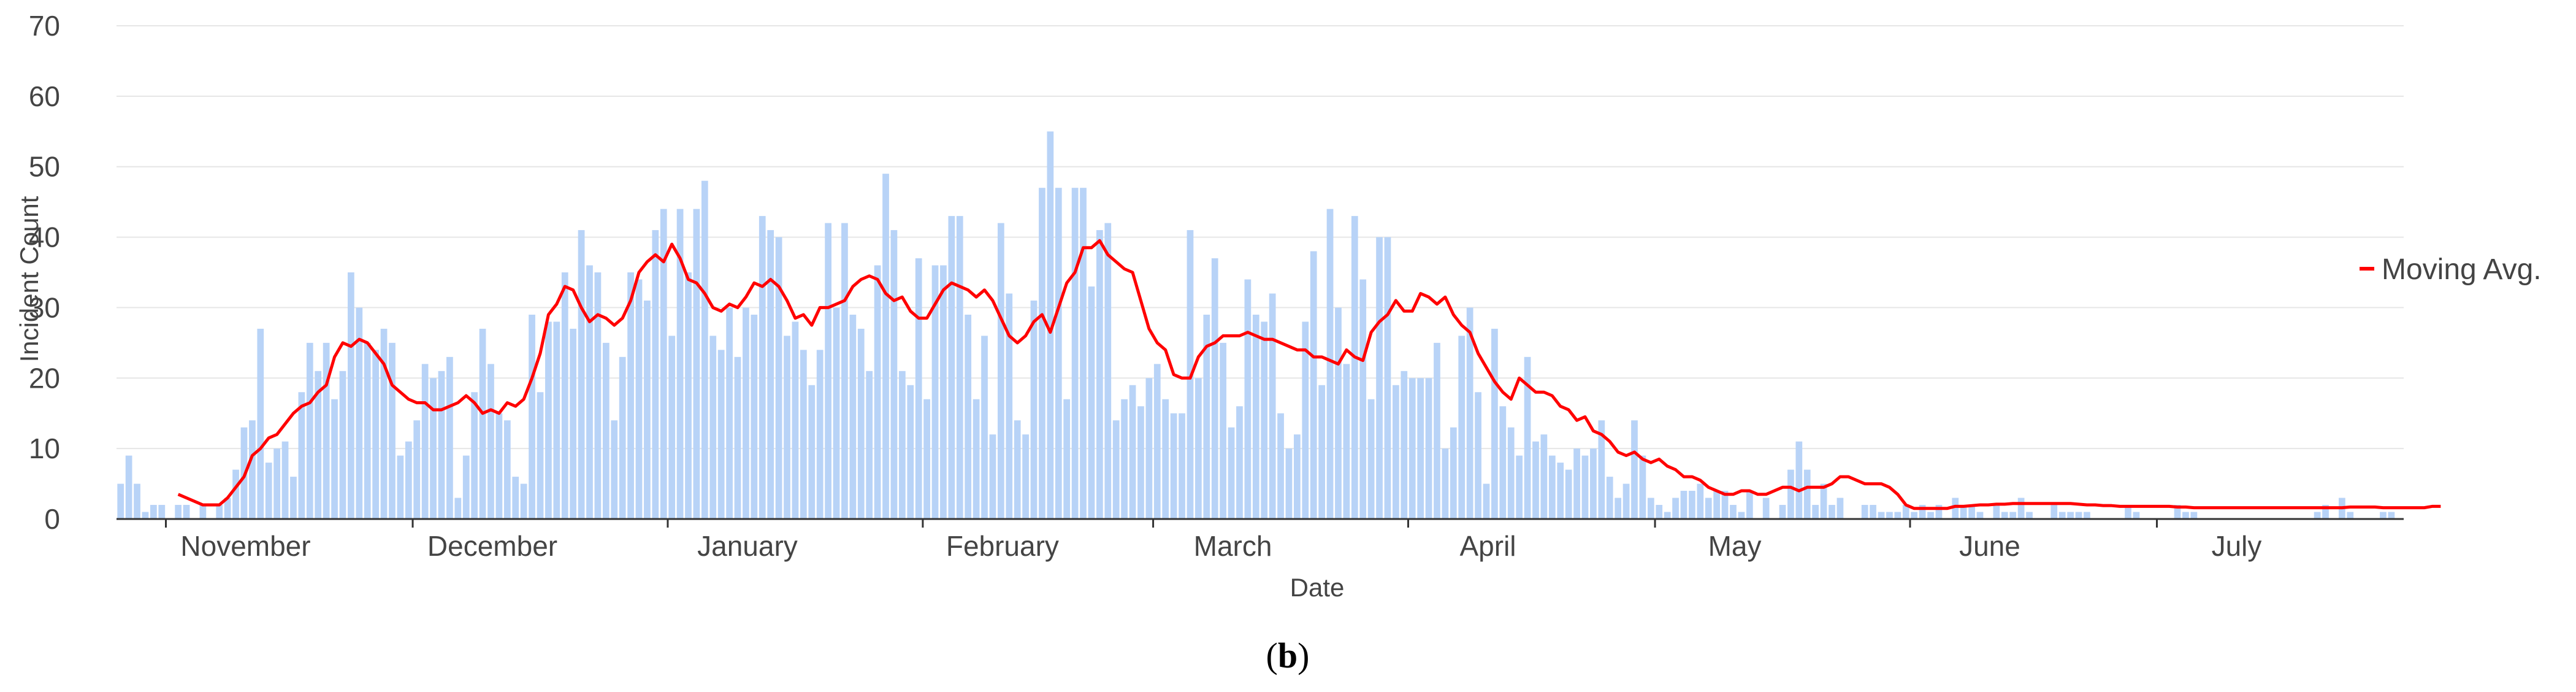 The image size is (2576, 692). What do you see at coordinates (1002, 546) in the screenshot?
I see `x-tick-label: February` at bounding box center [1002, 546].